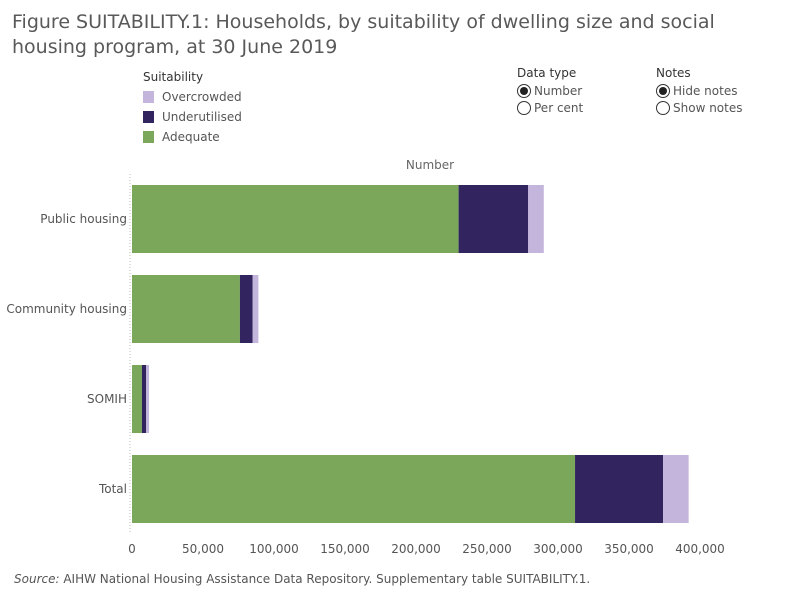  I want to click on option-label: Show notes, so click(708, 107).